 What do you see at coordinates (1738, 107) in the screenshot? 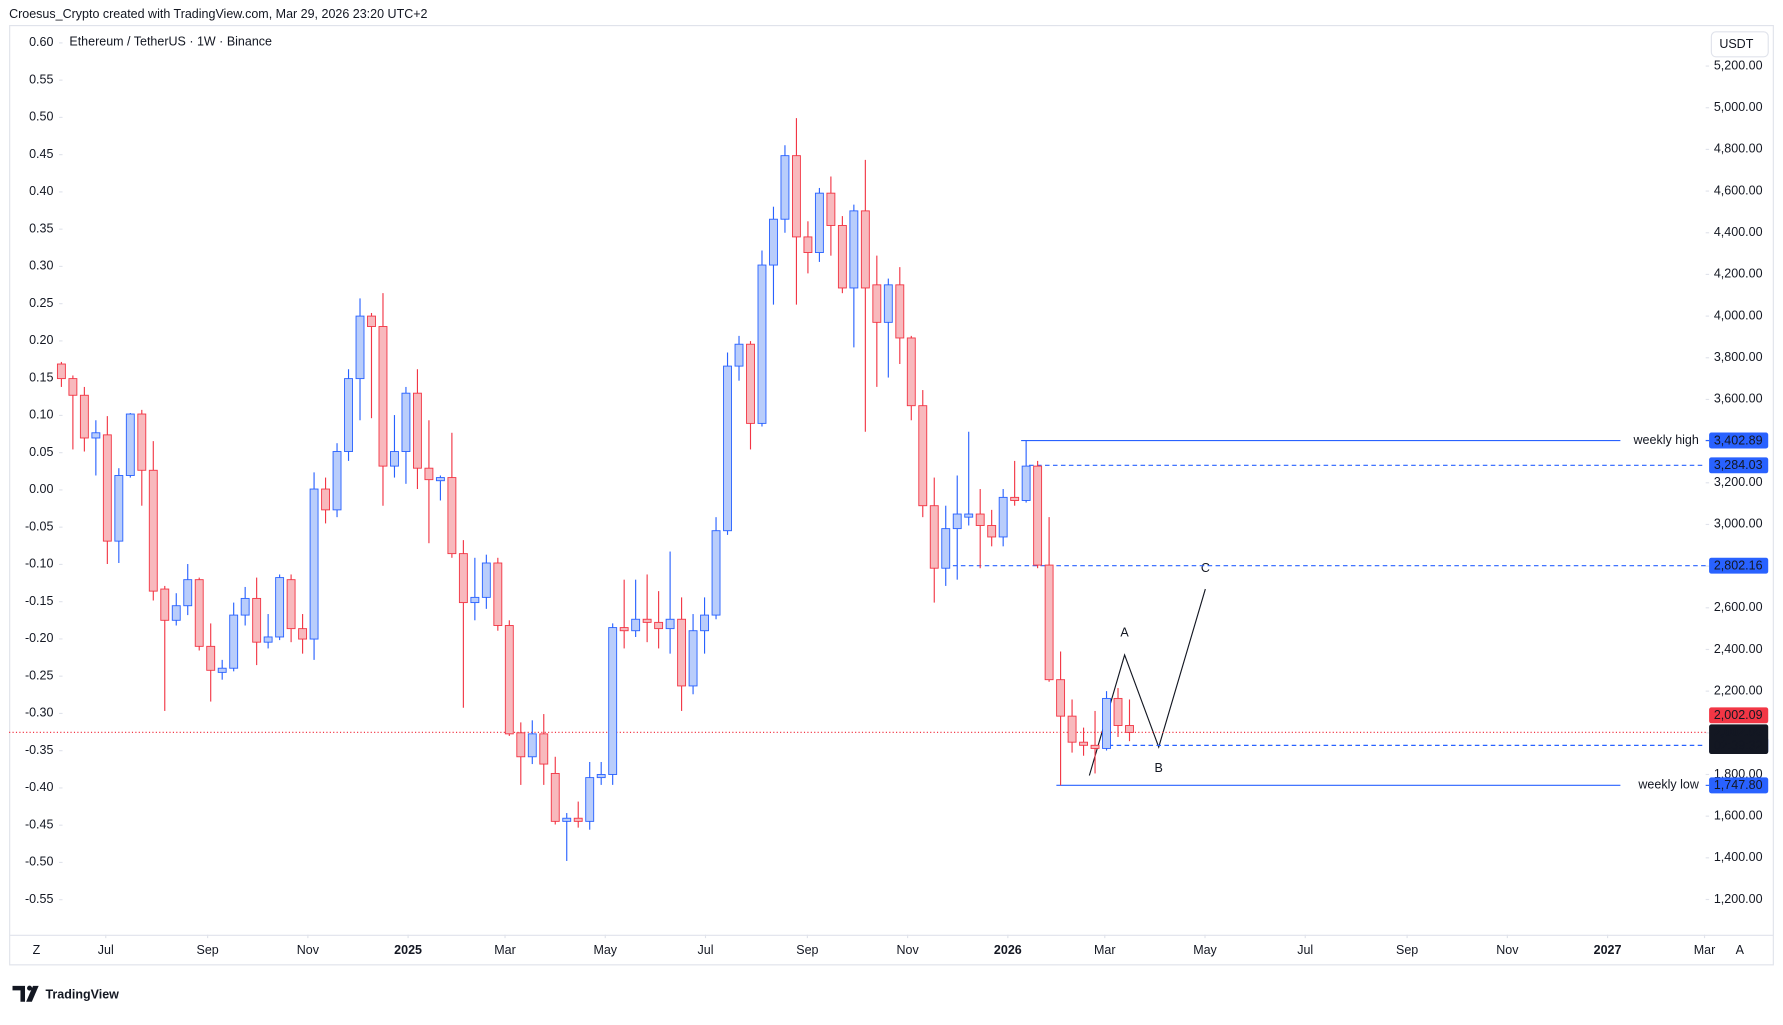
I see `y-tick-label: 5,000.00` at bounding box center [1738, 107].